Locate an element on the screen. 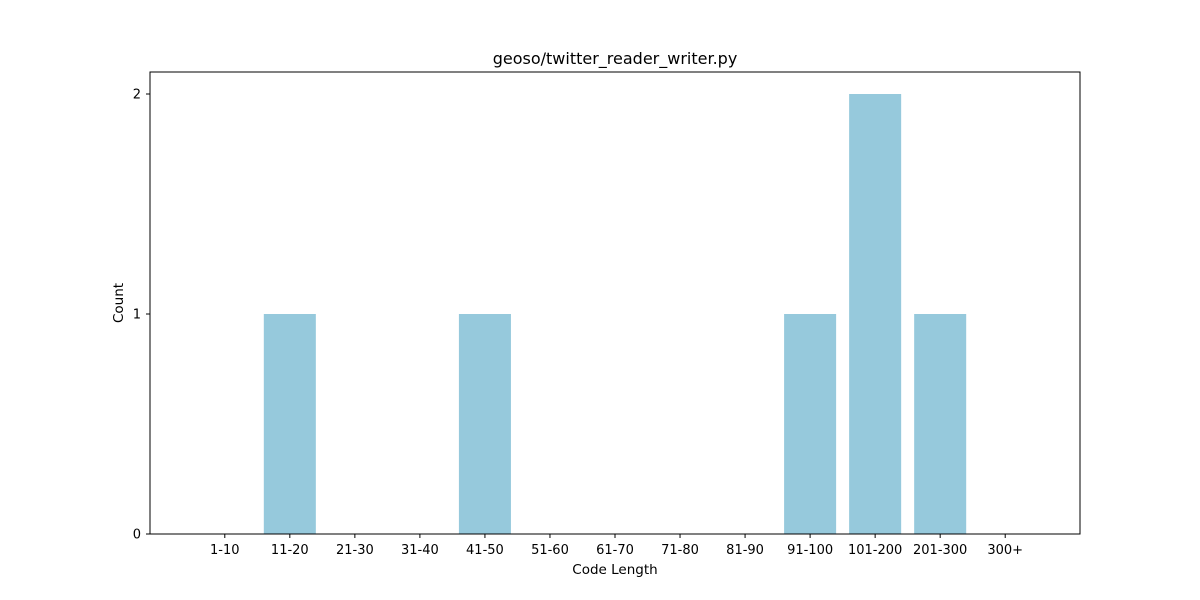 This screenshot has width=1200, height=600. x-tick-label: 101-200 is located at coordinates (875, 550).